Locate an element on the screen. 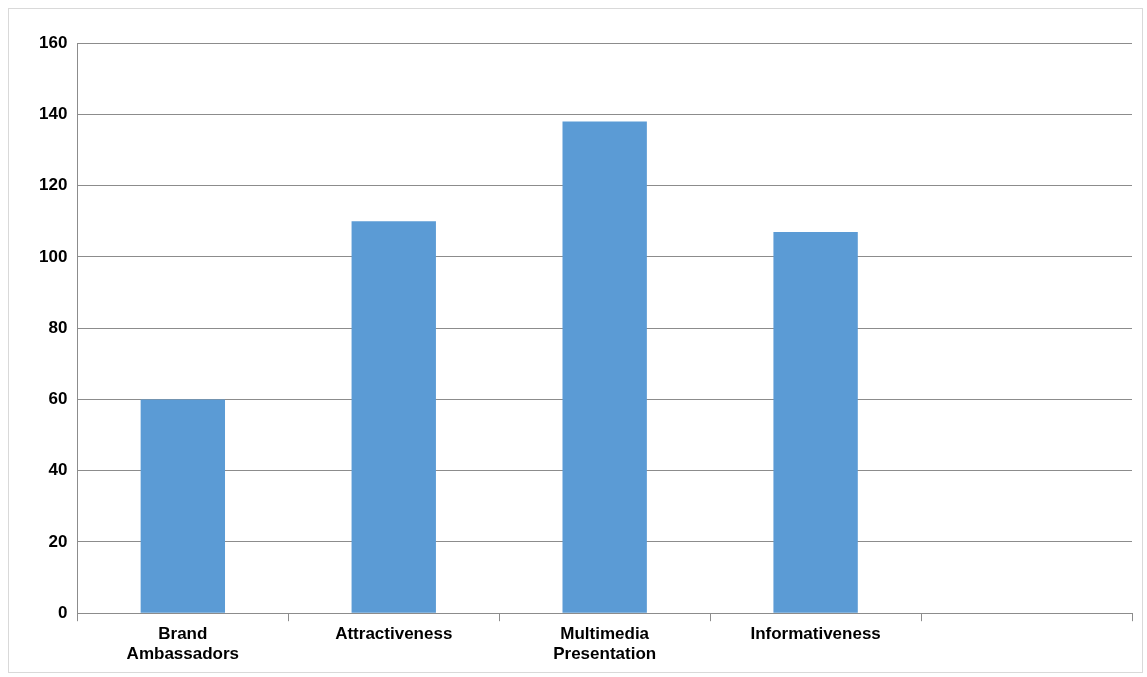 This screenshot has width=1147, height=677. x-tick-label: Brand Ambassadors is located at coordinates (183, 644).